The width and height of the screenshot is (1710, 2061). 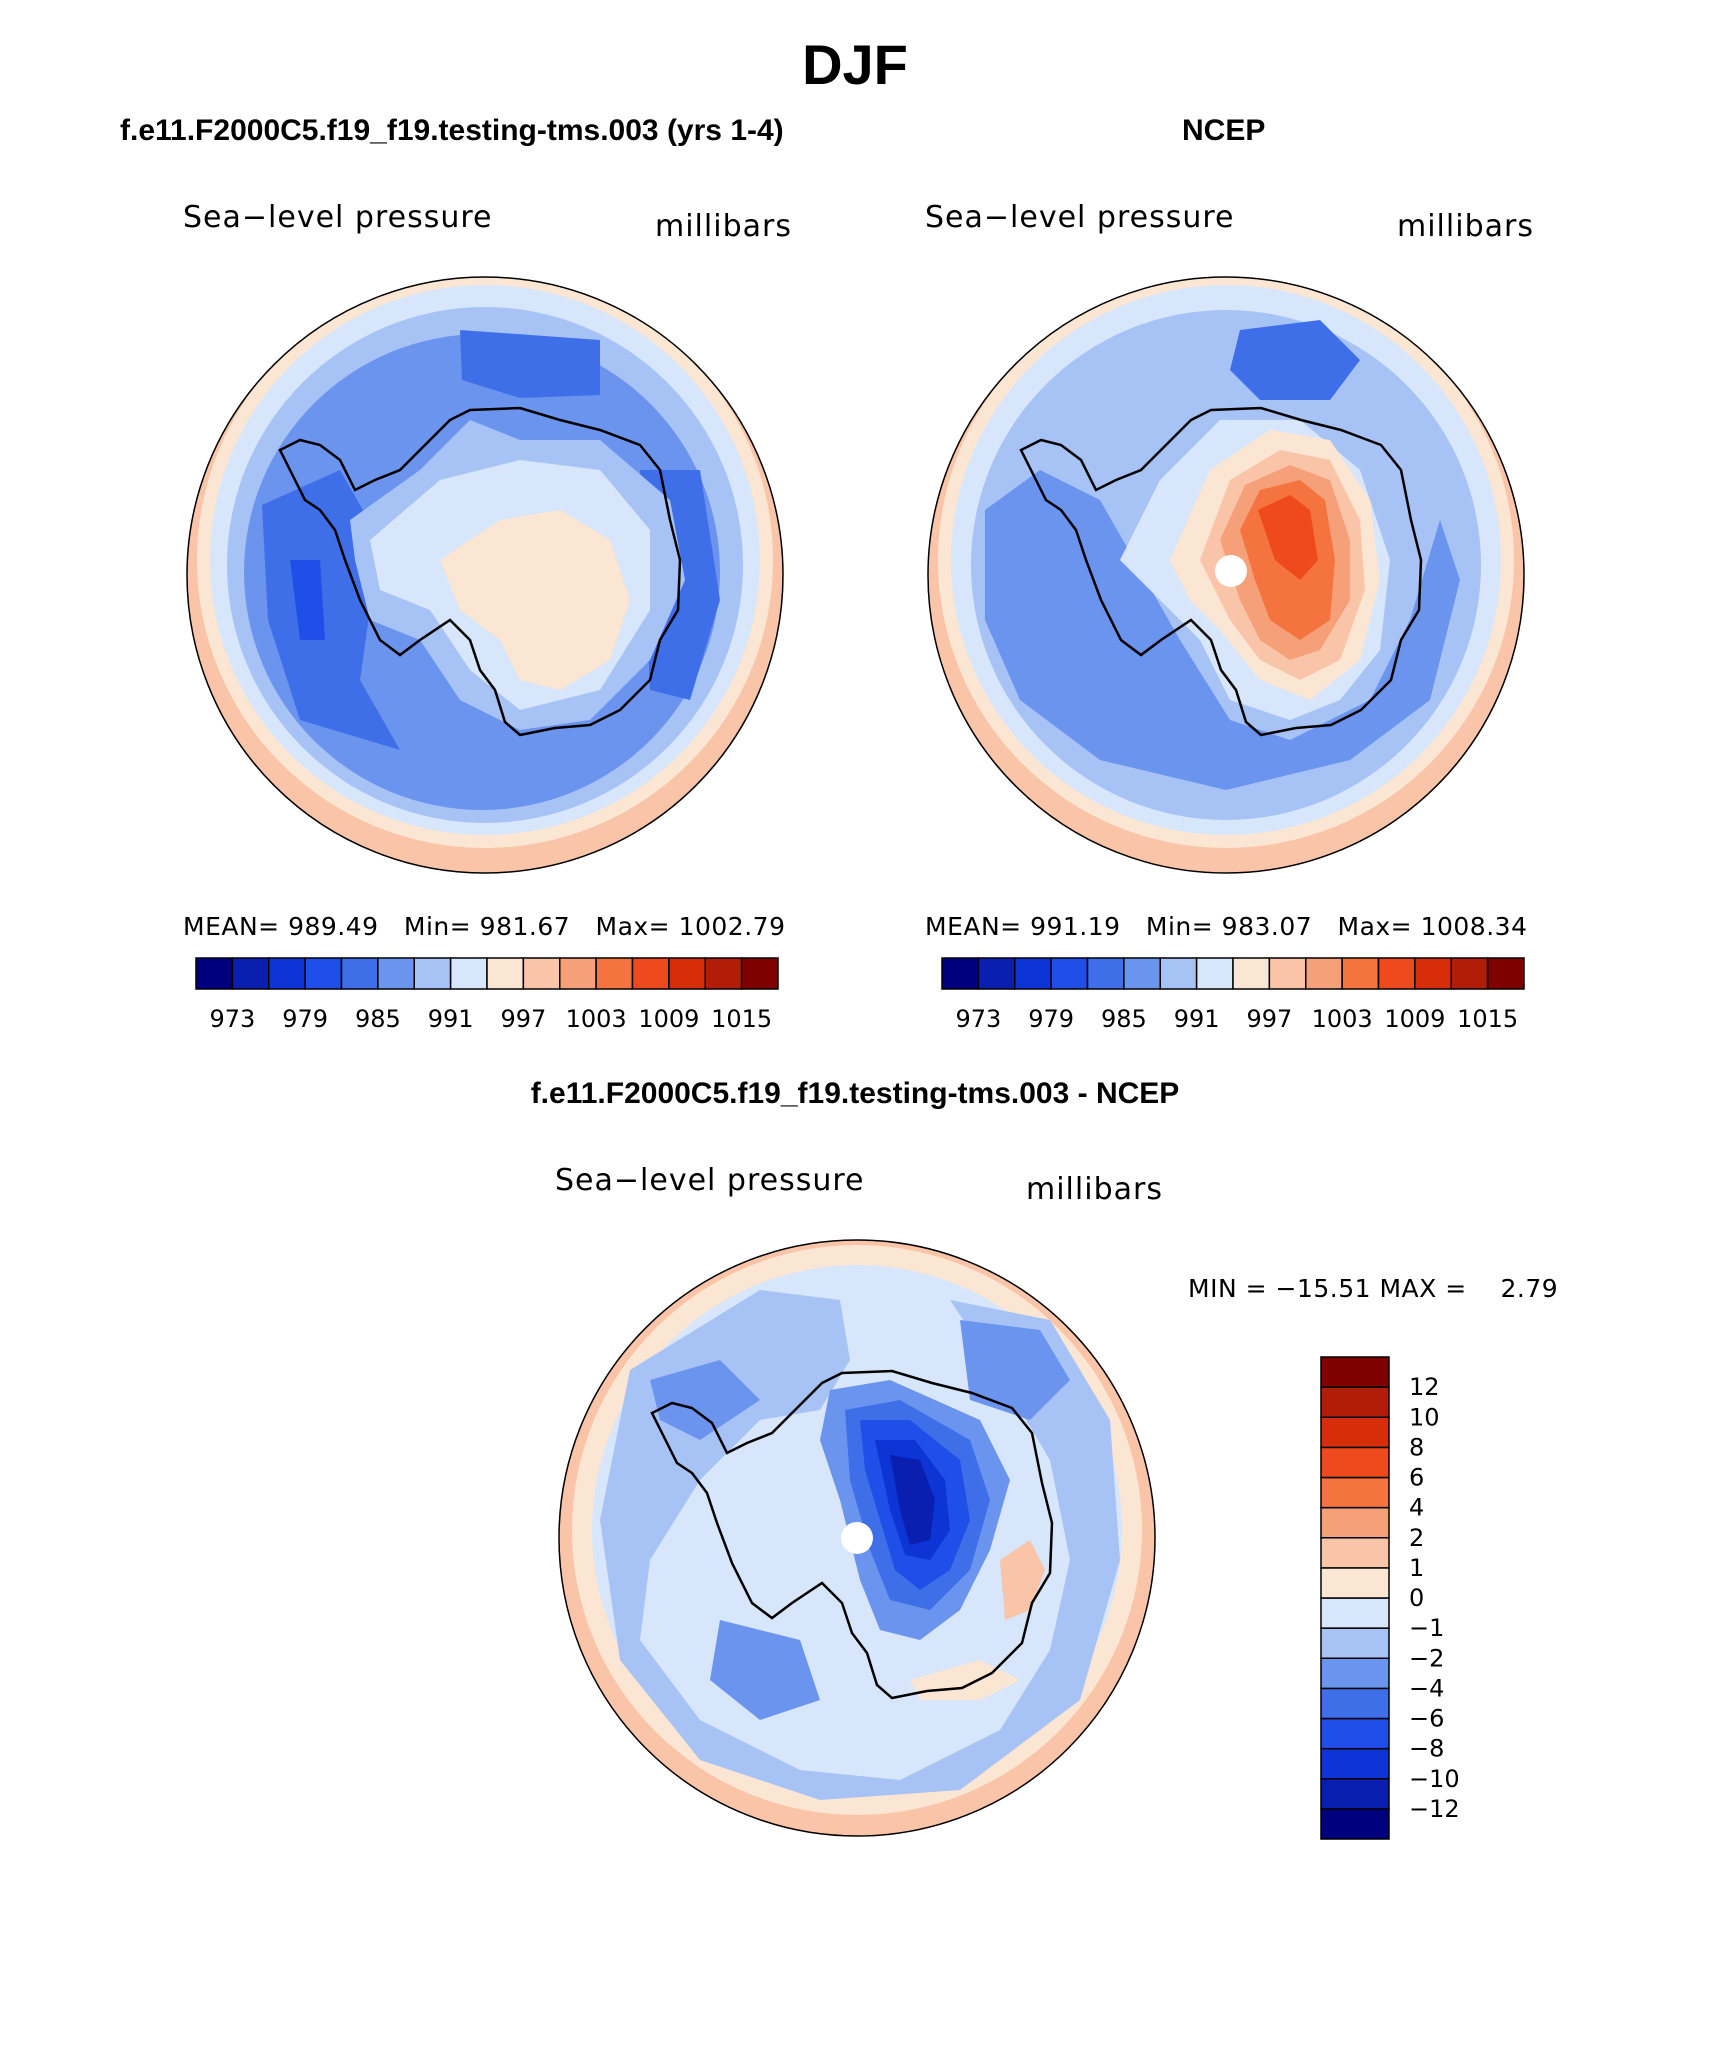 I want to click on model-colorbar-label: 1009, so click(x=668, y=1019).